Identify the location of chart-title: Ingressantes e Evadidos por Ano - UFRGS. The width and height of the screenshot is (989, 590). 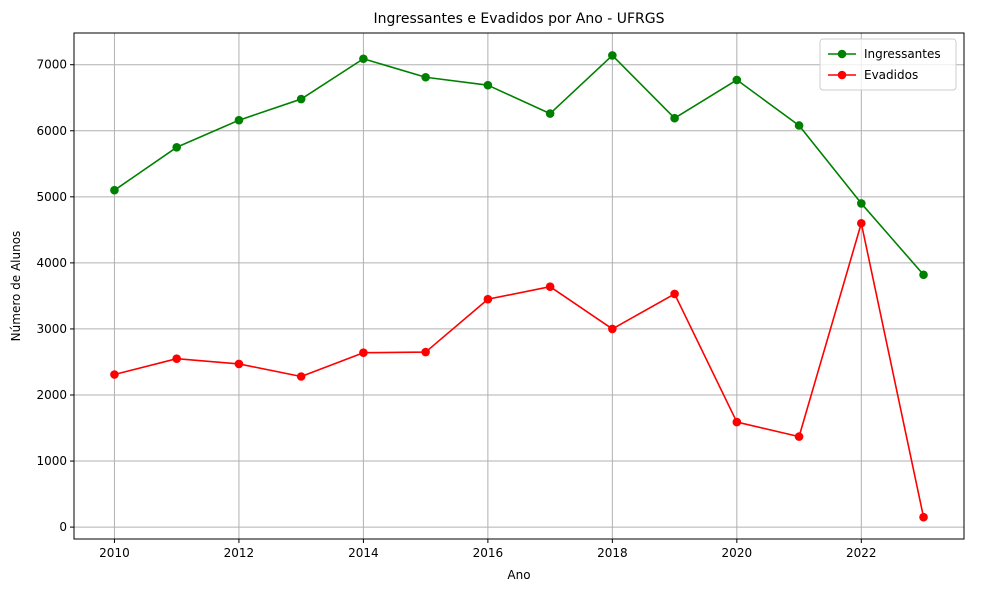
(519, 19).